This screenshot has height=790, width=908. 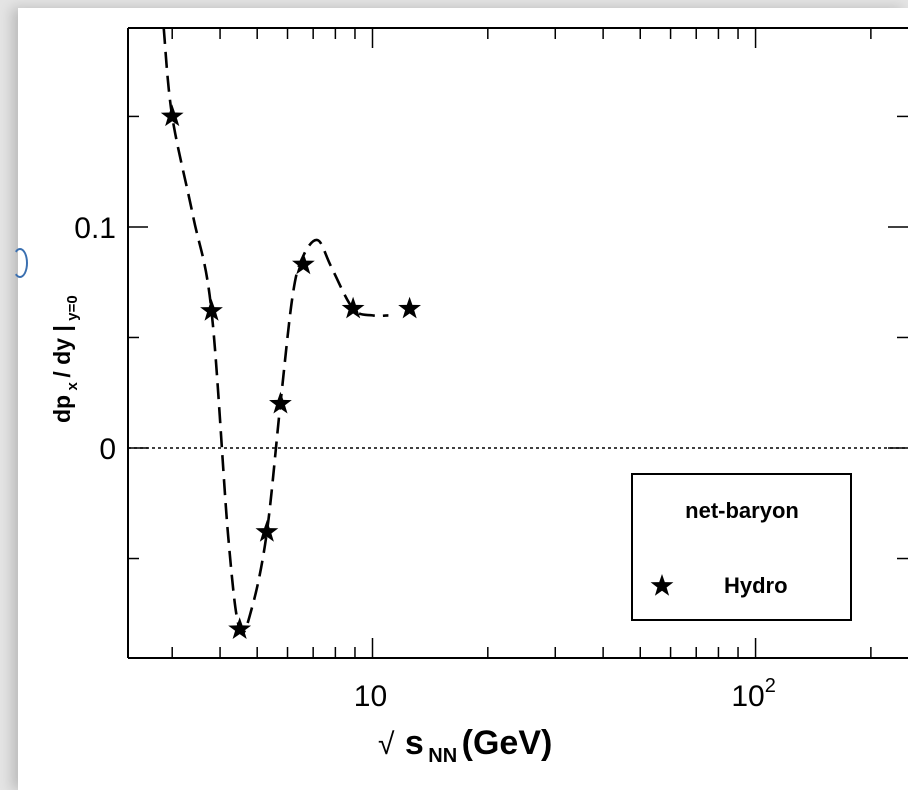 What do you see at coordinates (20, 263) in the screenshot?
I see `edge-glyph` at bounding box center [20, 263].